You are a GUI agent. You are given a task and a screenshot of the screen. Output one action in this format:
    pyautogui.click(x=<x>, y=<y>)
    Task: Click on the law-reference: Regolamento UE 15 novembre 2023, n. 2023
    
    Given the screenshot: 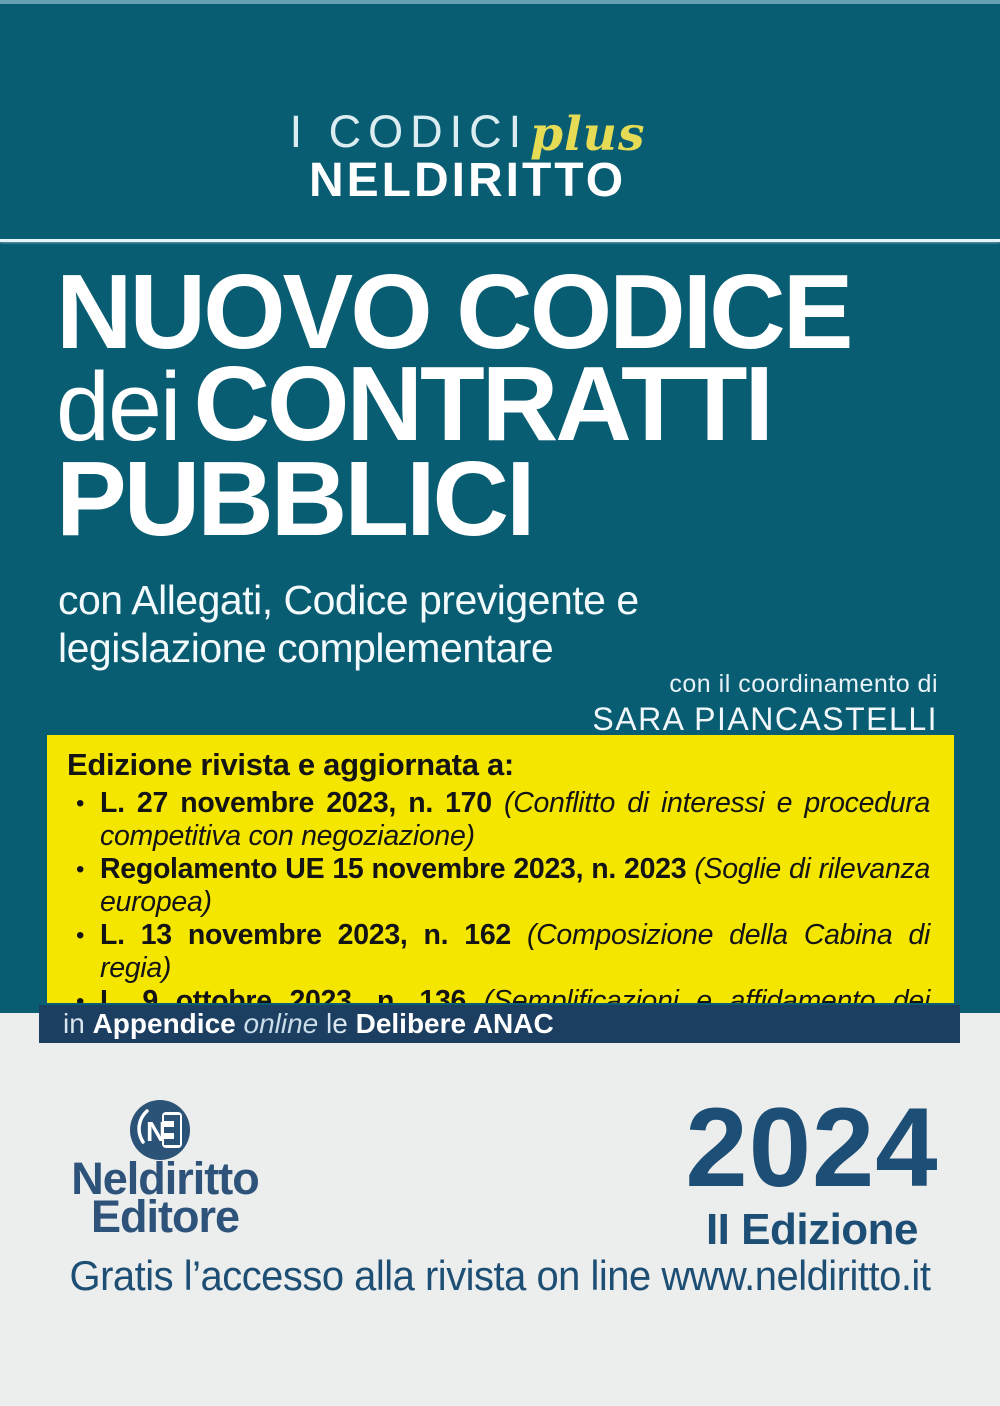 What is the action you would take?
    pyautogui.click(x=393, y=869)
    